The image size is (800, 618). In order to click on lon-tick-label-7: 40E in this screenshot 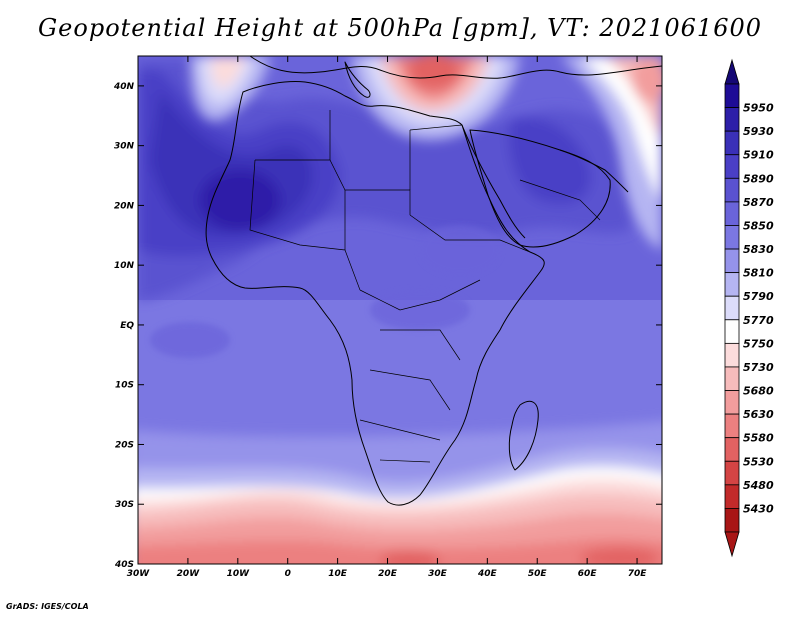, I will do `click(487, 574)`.